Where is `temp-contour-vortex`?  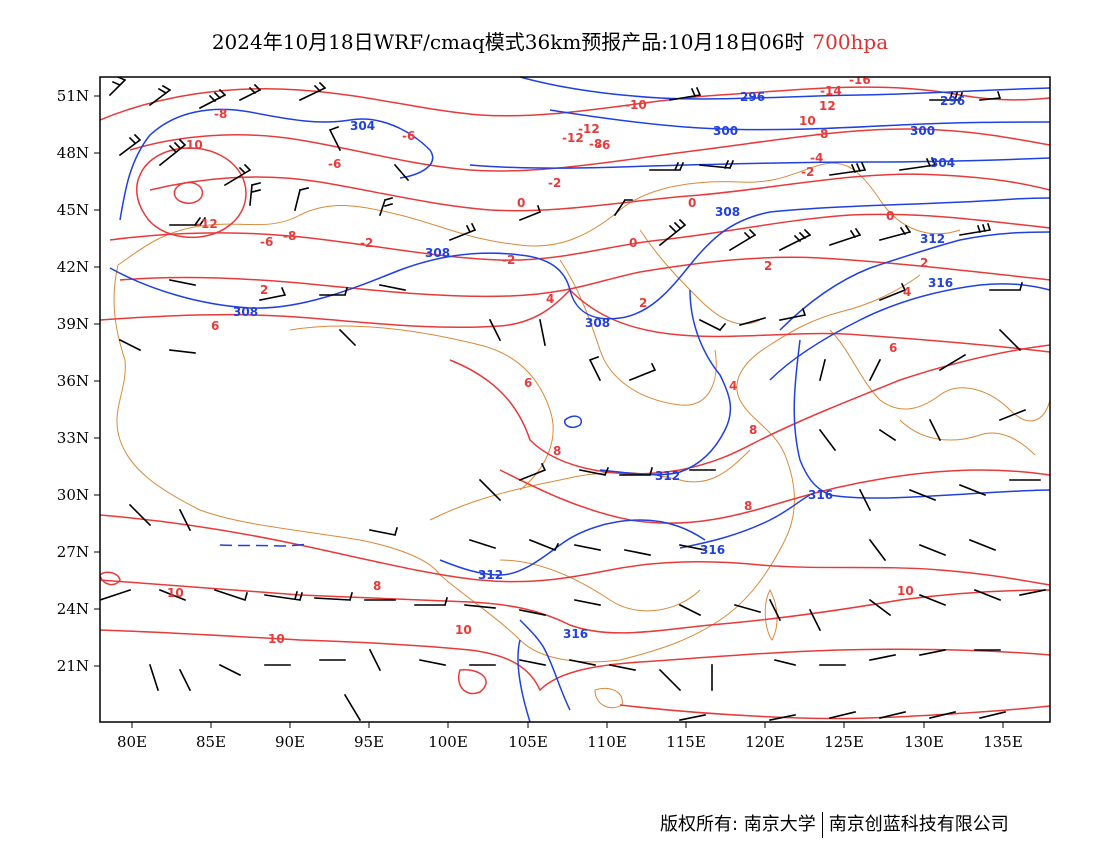 temp-contour-vortex is located at coordinates (191, 192).